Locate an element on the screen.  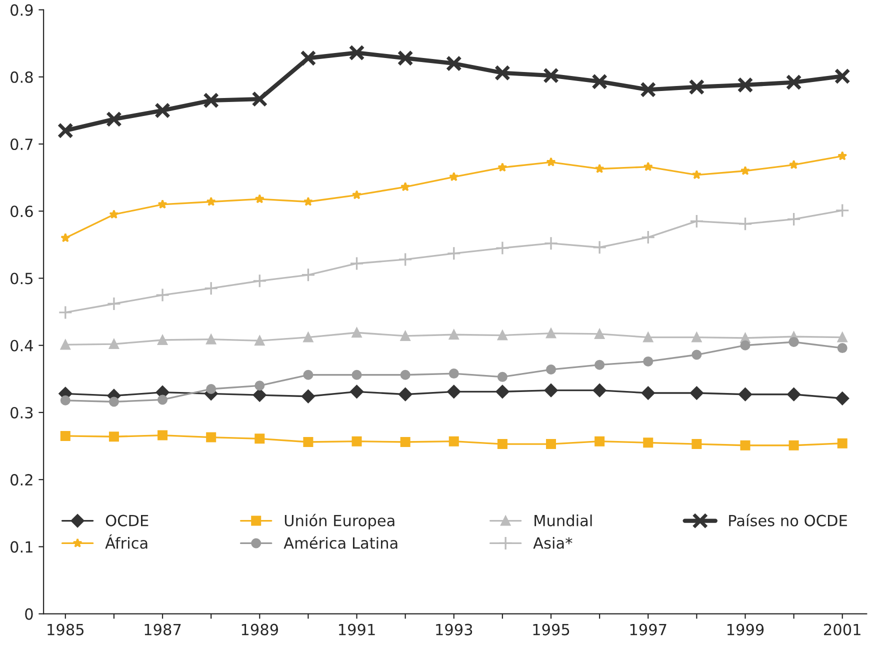
y-tick-label: 0.4 is located at coordinates (21, 346).